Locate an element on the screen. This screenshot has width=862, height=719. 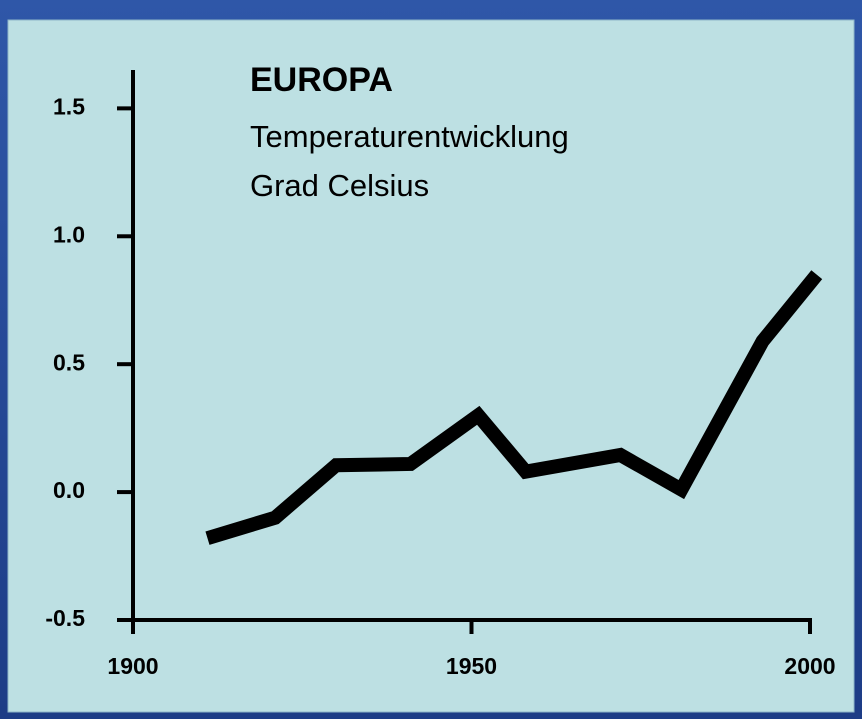
y-tick-label: -0.5 is located at coordinates (65, 618).